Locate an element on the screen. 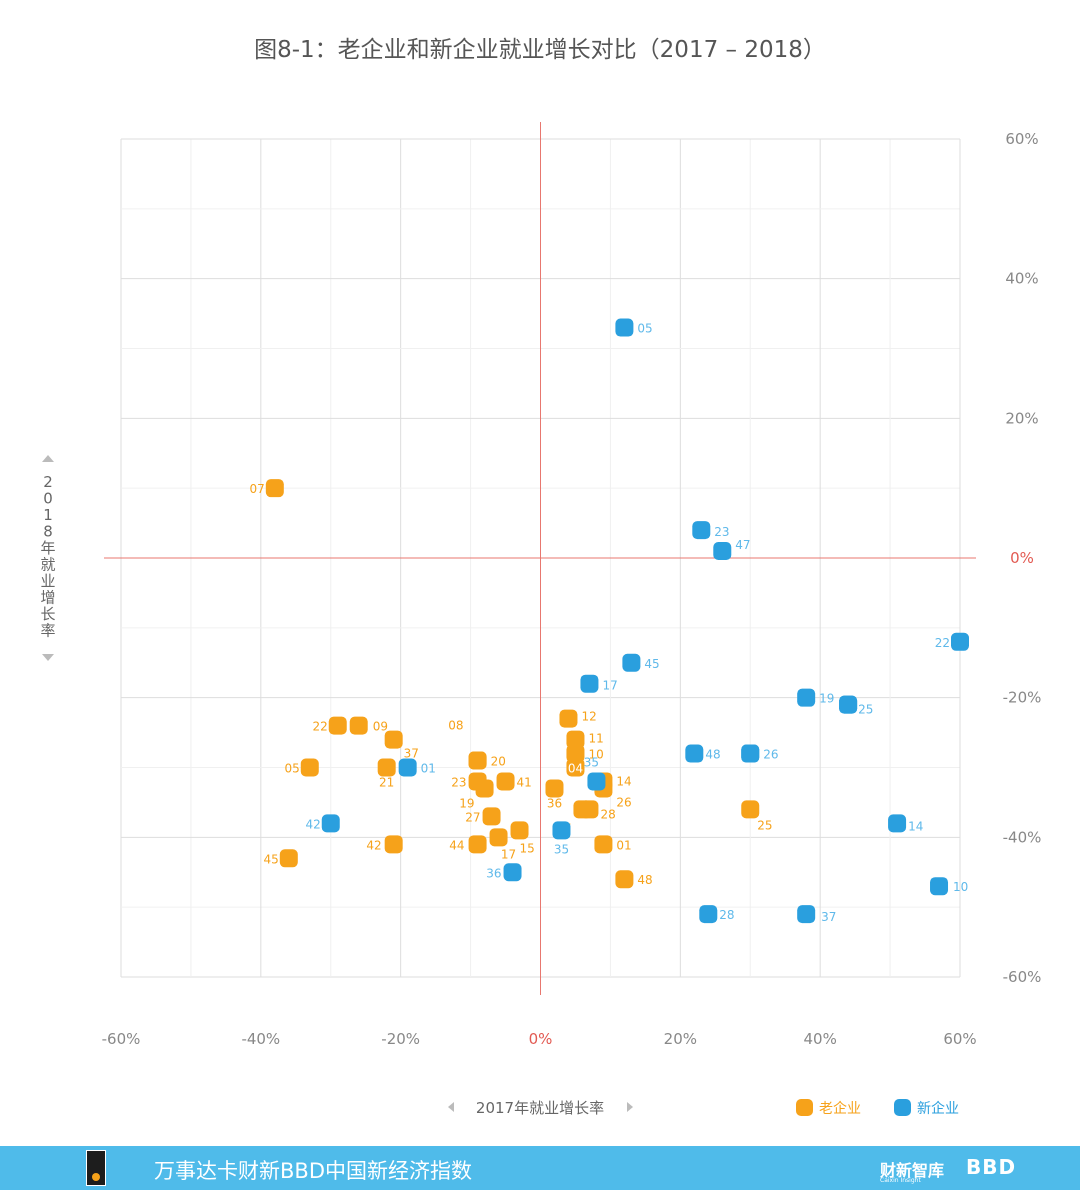 This screenshot has width=1080, height=1190. point-label: 04 is located at coordinates (575, 769).